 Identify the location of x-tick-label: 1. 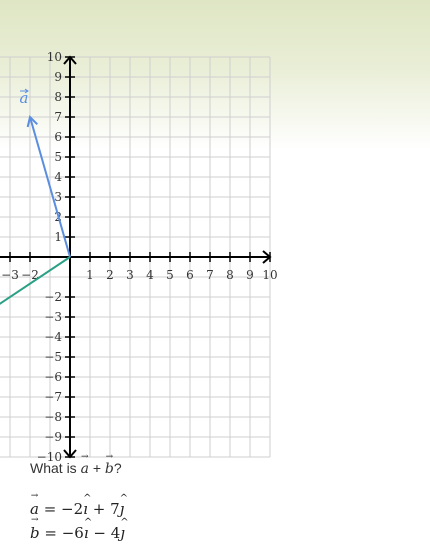
(90, 275).